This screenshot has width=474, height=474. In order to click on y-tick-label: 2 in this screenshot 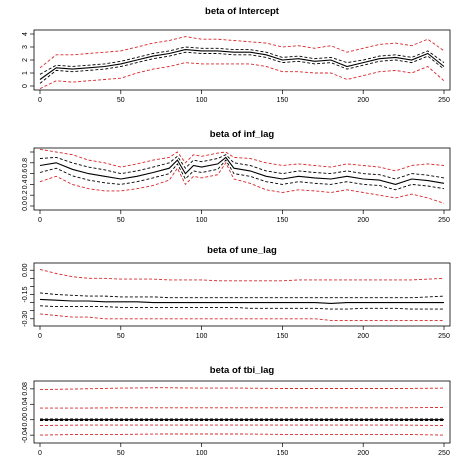, I will do `click(25, 60)`.